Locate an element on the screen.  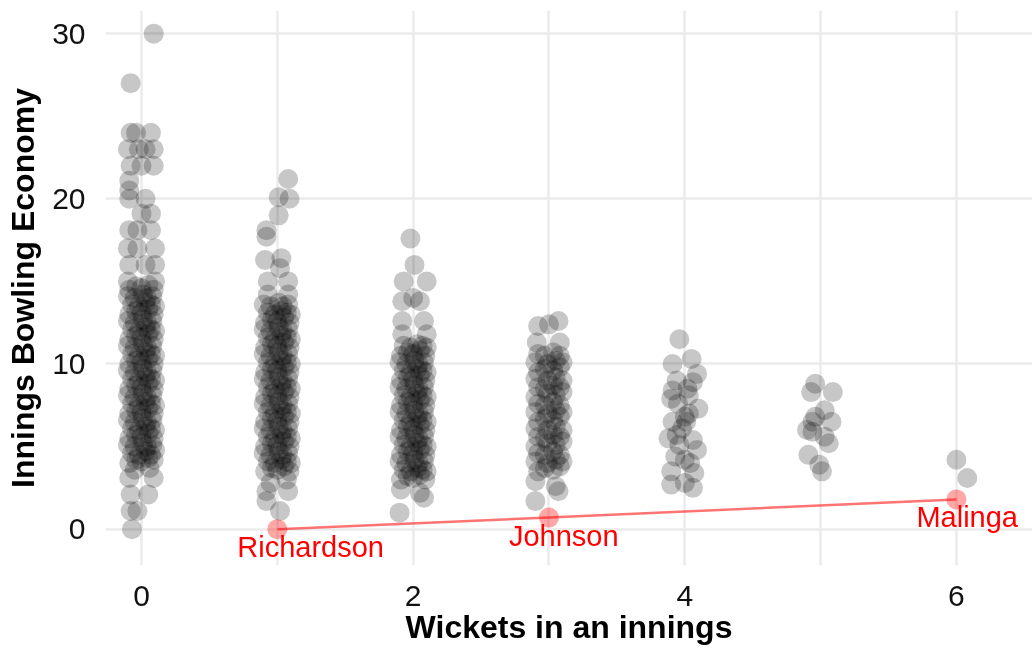
annotation: Malinga is located at coordinates (967, 517).